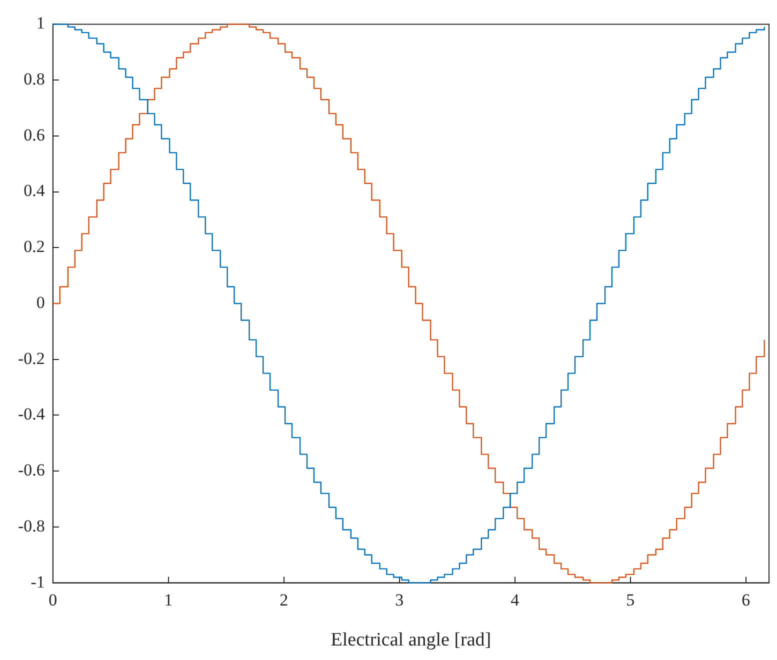 The height and width of the screenshot is (660, 777). What do you see at coordinates (32, 414) in the screenshot?
I see `y-tick-label: -0.4` at bounding box center [32, 414].